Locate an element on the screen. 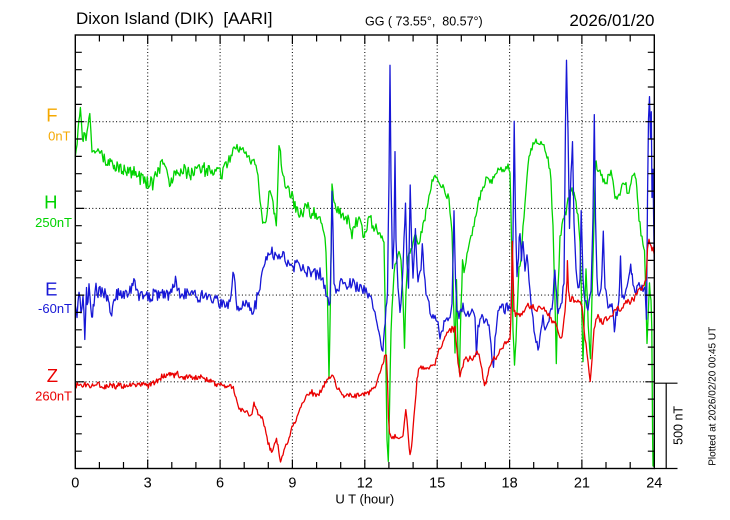 The width and height of the screenshot is (730, 520). svg-text: Dixon Island (DIK) [AARI] is located at coordinates (174, 18).